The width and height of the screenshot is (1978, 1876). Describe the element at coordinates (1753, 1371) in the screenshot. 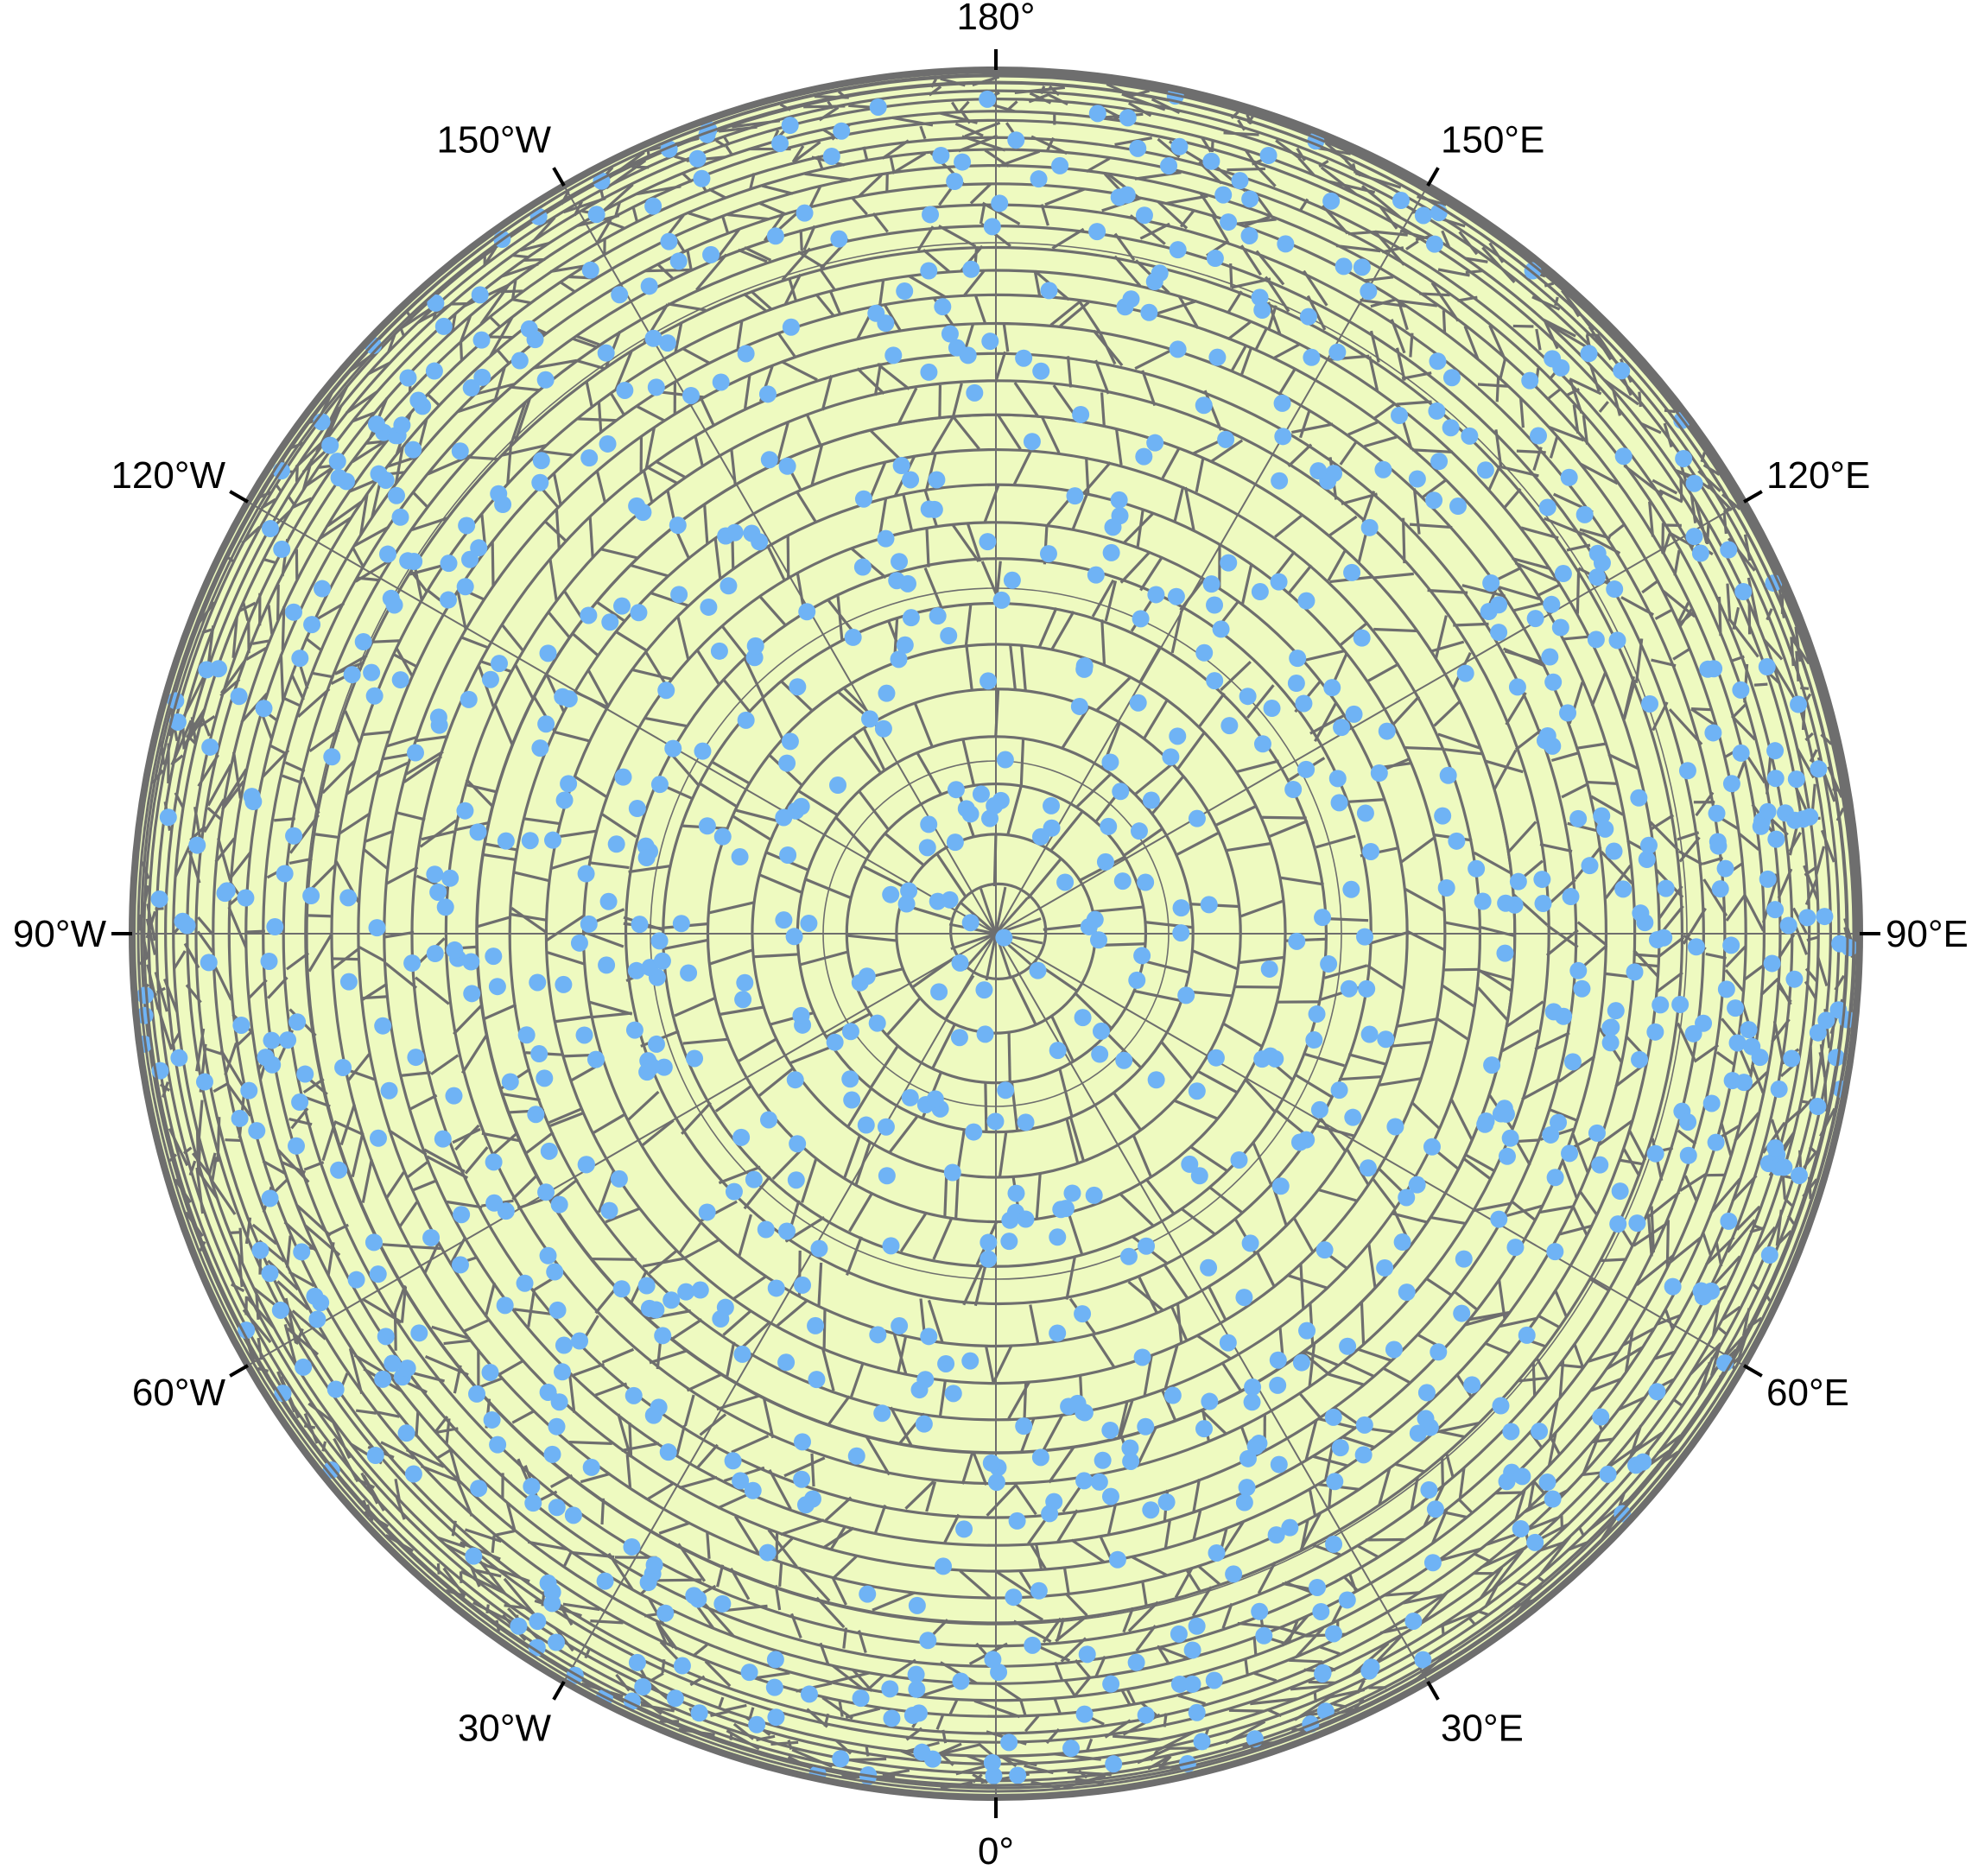

I see `longitude-tick` at that location.